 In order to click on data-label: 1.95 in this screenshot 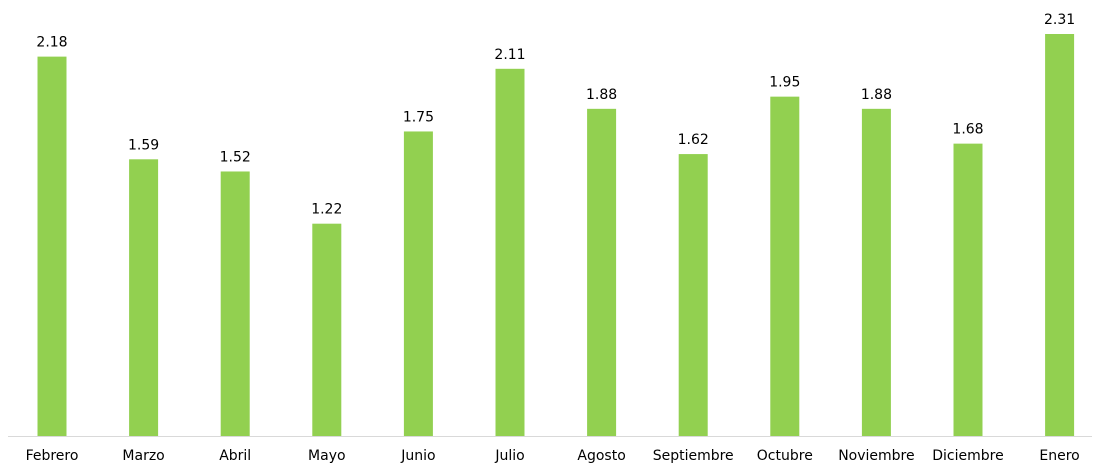, I will do `click(784, 83)`.